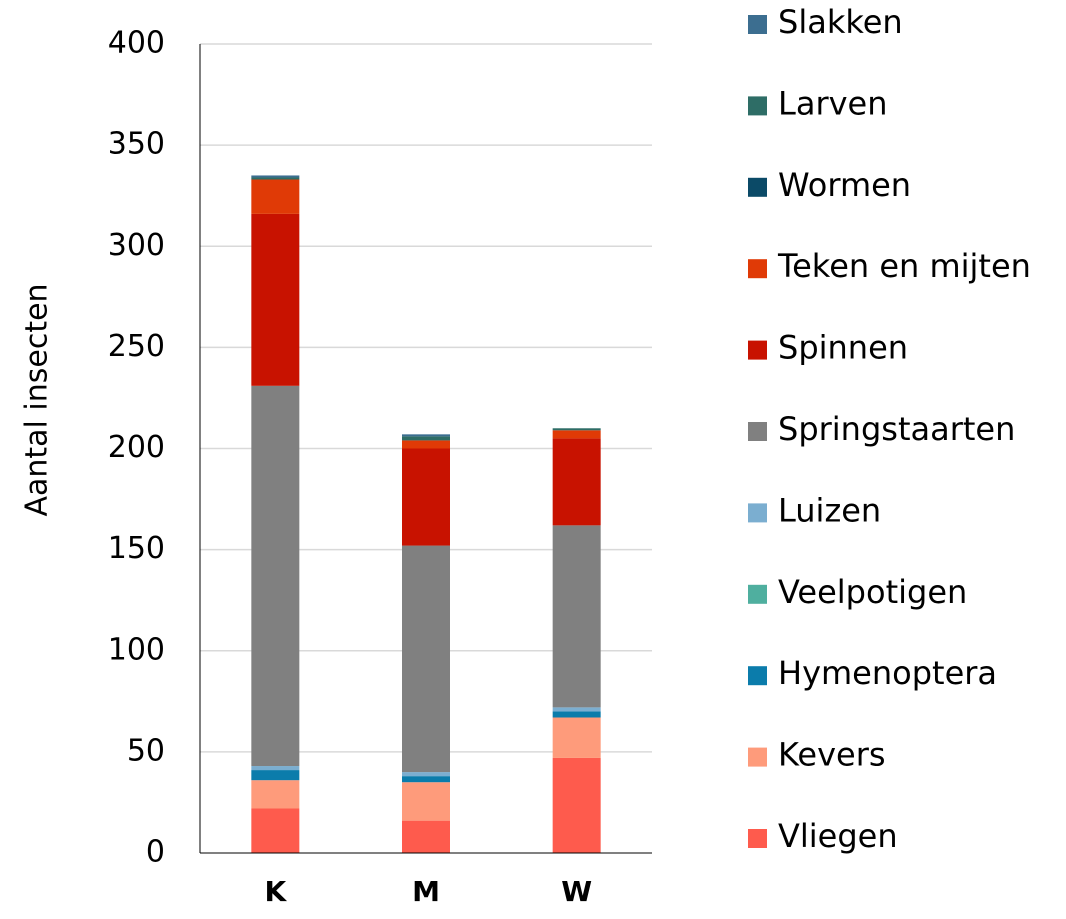 This screenshot has width=1066, height=919. I want to click on legend-label: Wormen, so click(844, 185).